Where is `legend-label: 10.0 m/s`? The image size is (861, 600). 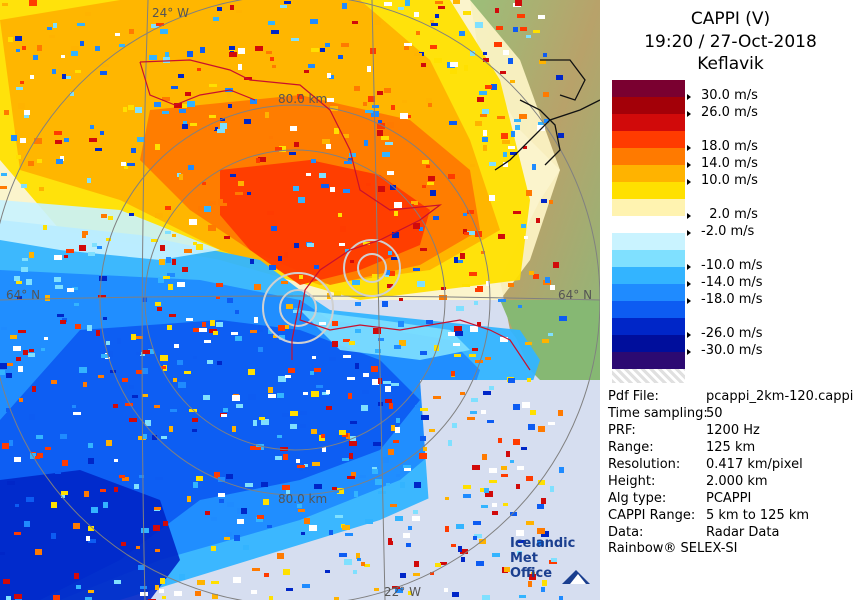 legend-label: 10.0 m/s is located at coordinates (729, 180).